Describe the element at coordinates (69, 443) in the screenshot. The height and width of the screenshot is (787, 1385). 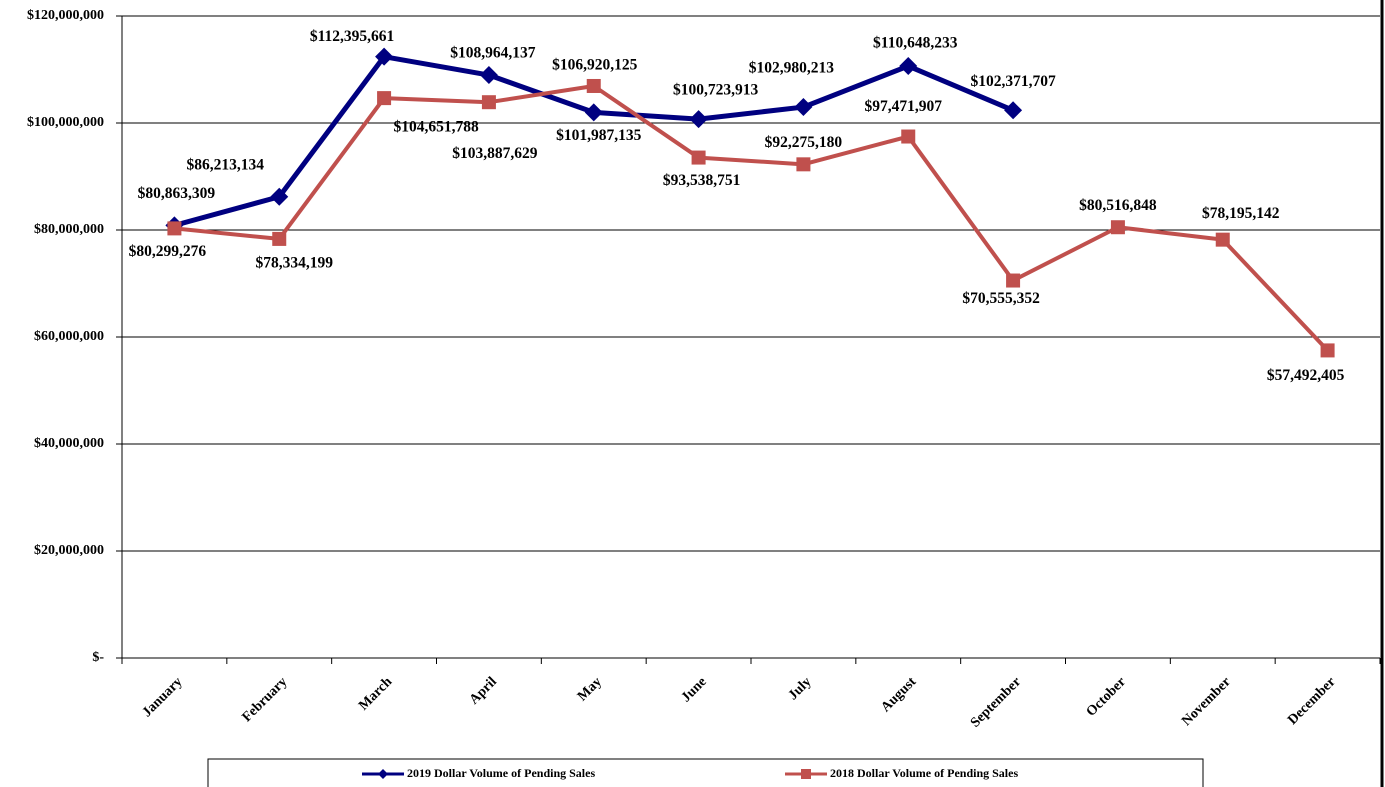
I see `y-tick-label: $40,000,000` at that location.